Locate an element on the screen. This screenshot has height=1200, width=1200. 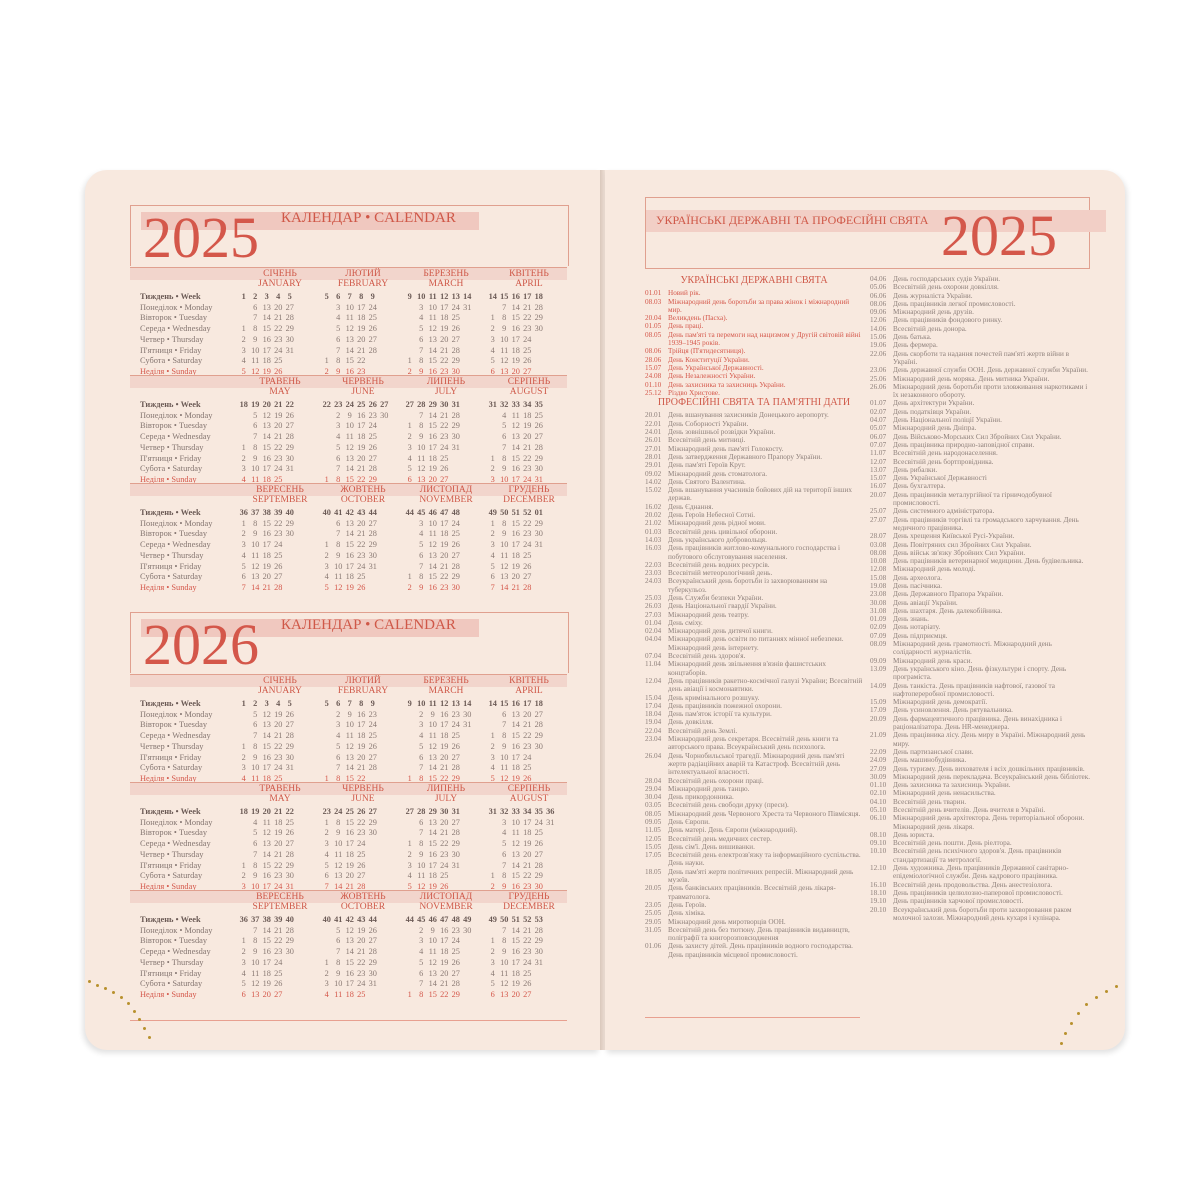
week-column: 30 20 21 22 23 24 25 26 is located at coordinates (445, 850).